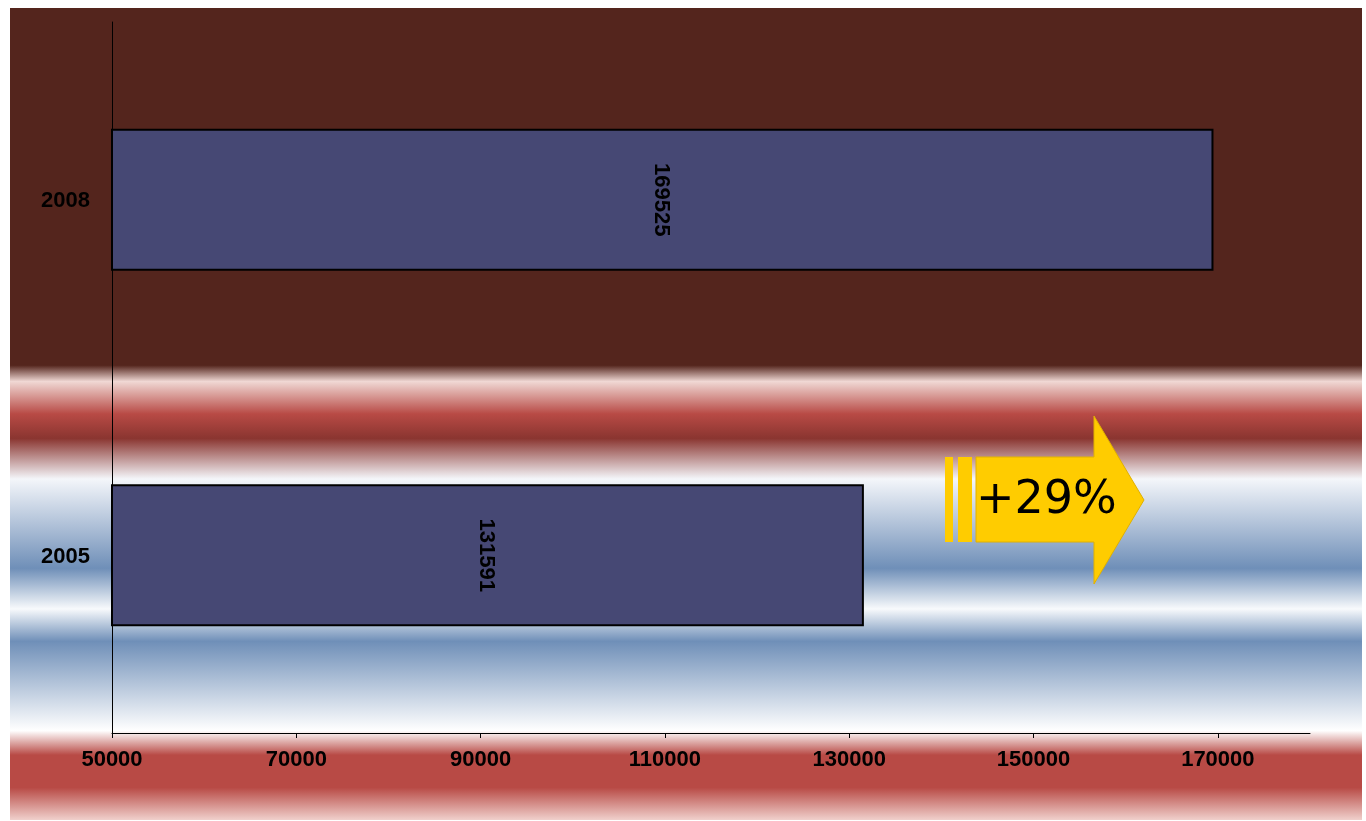 The height and width of the screenshot is (821, 1366). I want to click on x-tick-label: 90000, so click(481, 758).